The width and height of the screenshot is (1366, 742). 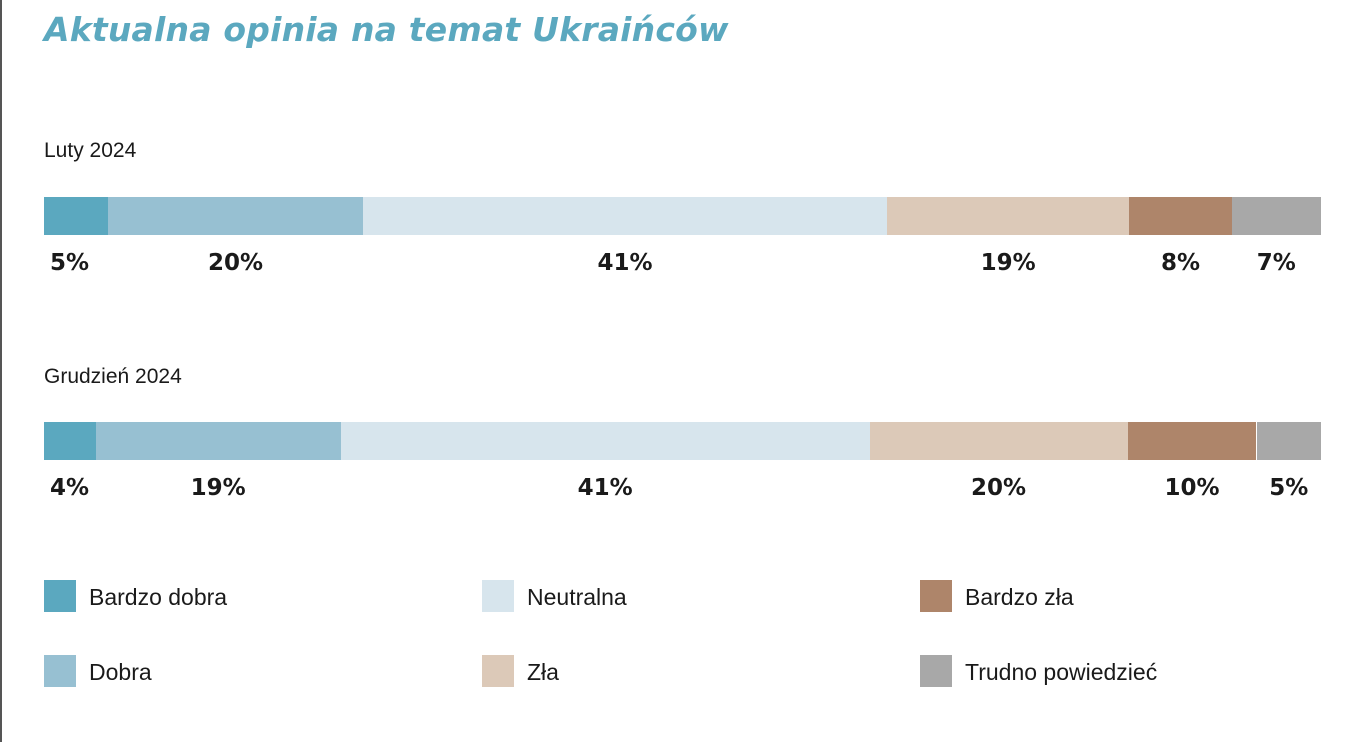 What do you see at coordinates (1061, 672) in the screenshot?
I see `legend-label: Trudno powiedzieć` at bounding box center [1061, 672].